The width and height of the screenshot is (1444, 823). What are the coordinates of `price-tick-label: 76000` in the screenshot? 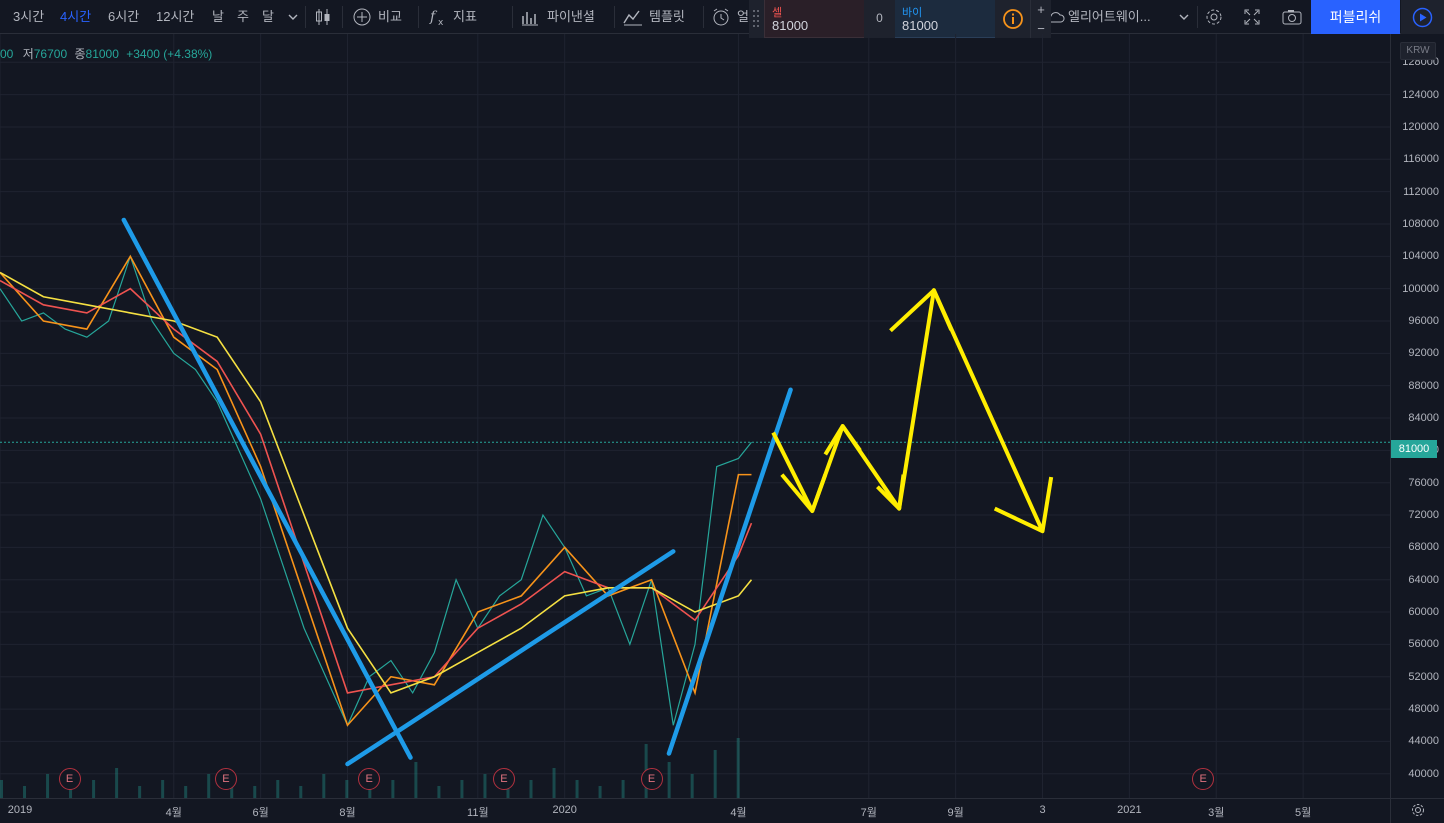 It's located at (1423, 482).